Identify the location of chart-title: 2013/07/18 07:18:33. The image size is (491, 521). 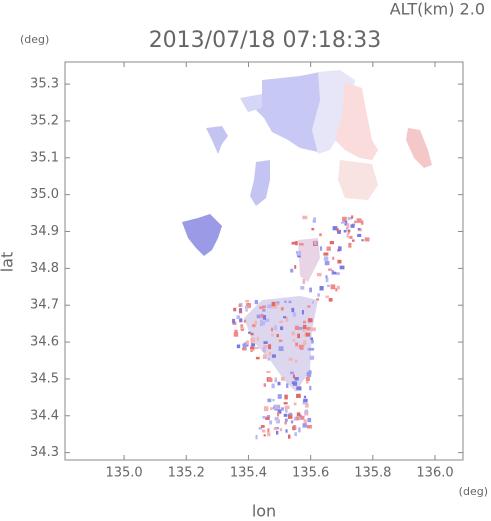
(265, 40).